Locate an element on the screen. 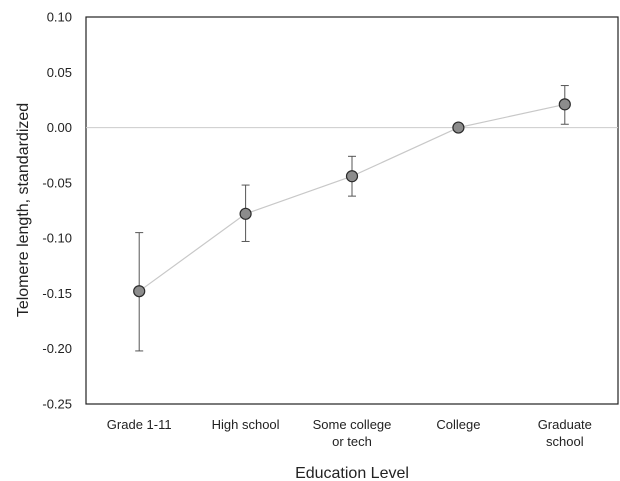 This screenshot has width=620, height=481. x-tick-label: Graduate school is located at coordinates (565, 433).